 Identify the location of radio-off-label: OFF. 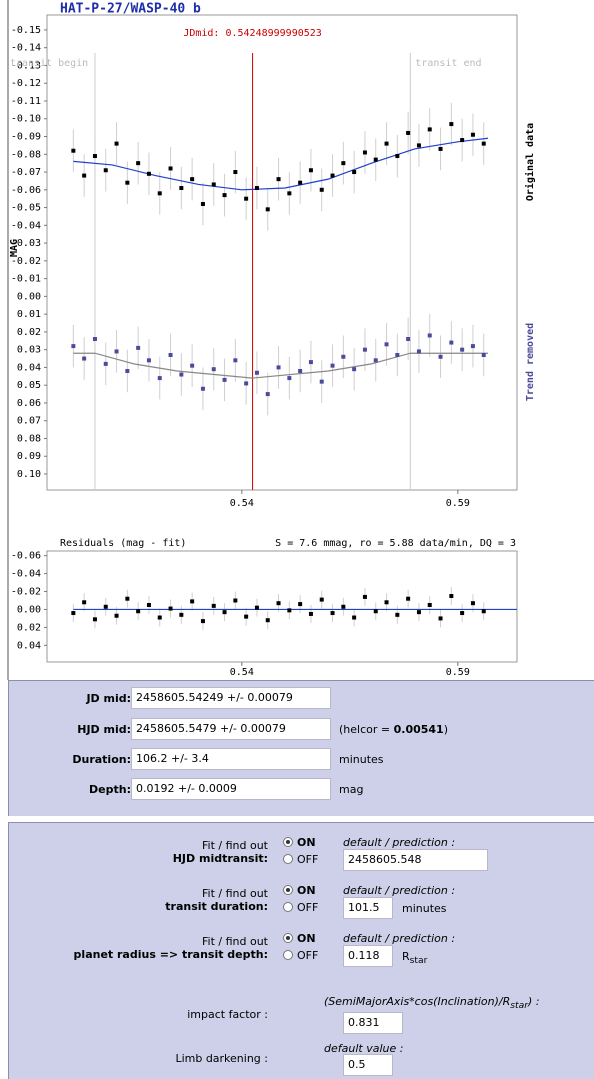
(308, 955).